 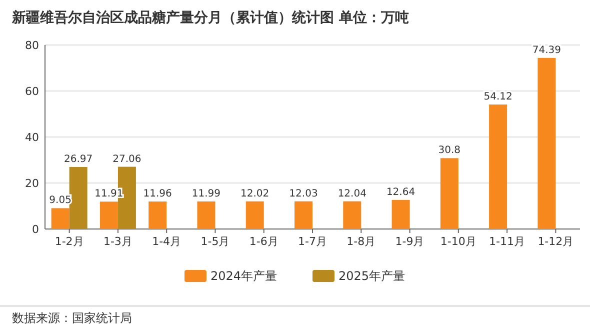 I want to click on data-label: 12.64, so click(x=401, y=192).